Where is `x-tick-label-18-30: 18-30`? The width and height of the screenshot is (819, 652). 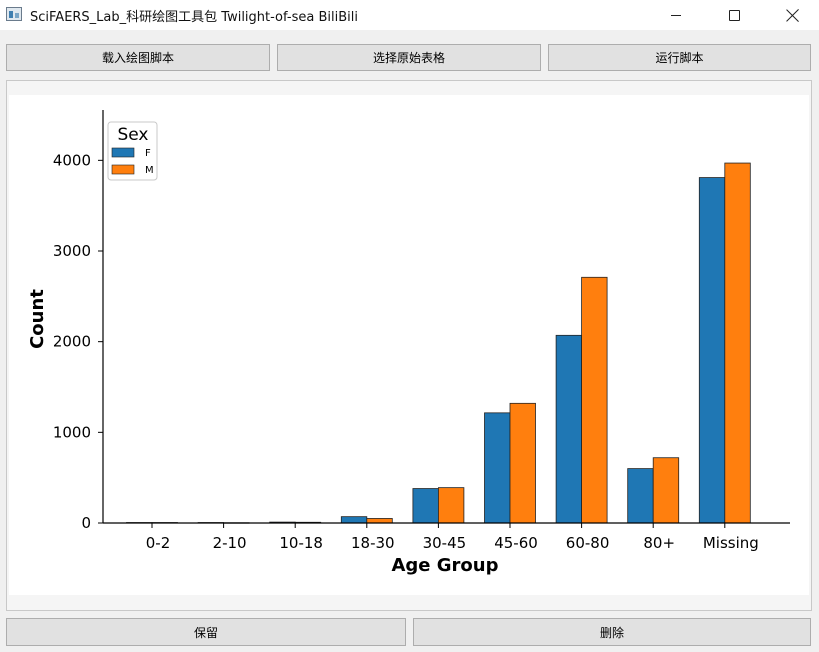
x-tick-label-18-30: 18-30 is located at coordinates (373, 543).